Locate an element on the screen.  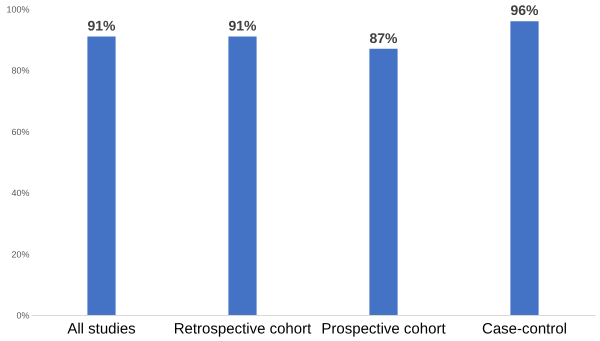
y-tick-label: 20% is located at coordinates (20, 254).